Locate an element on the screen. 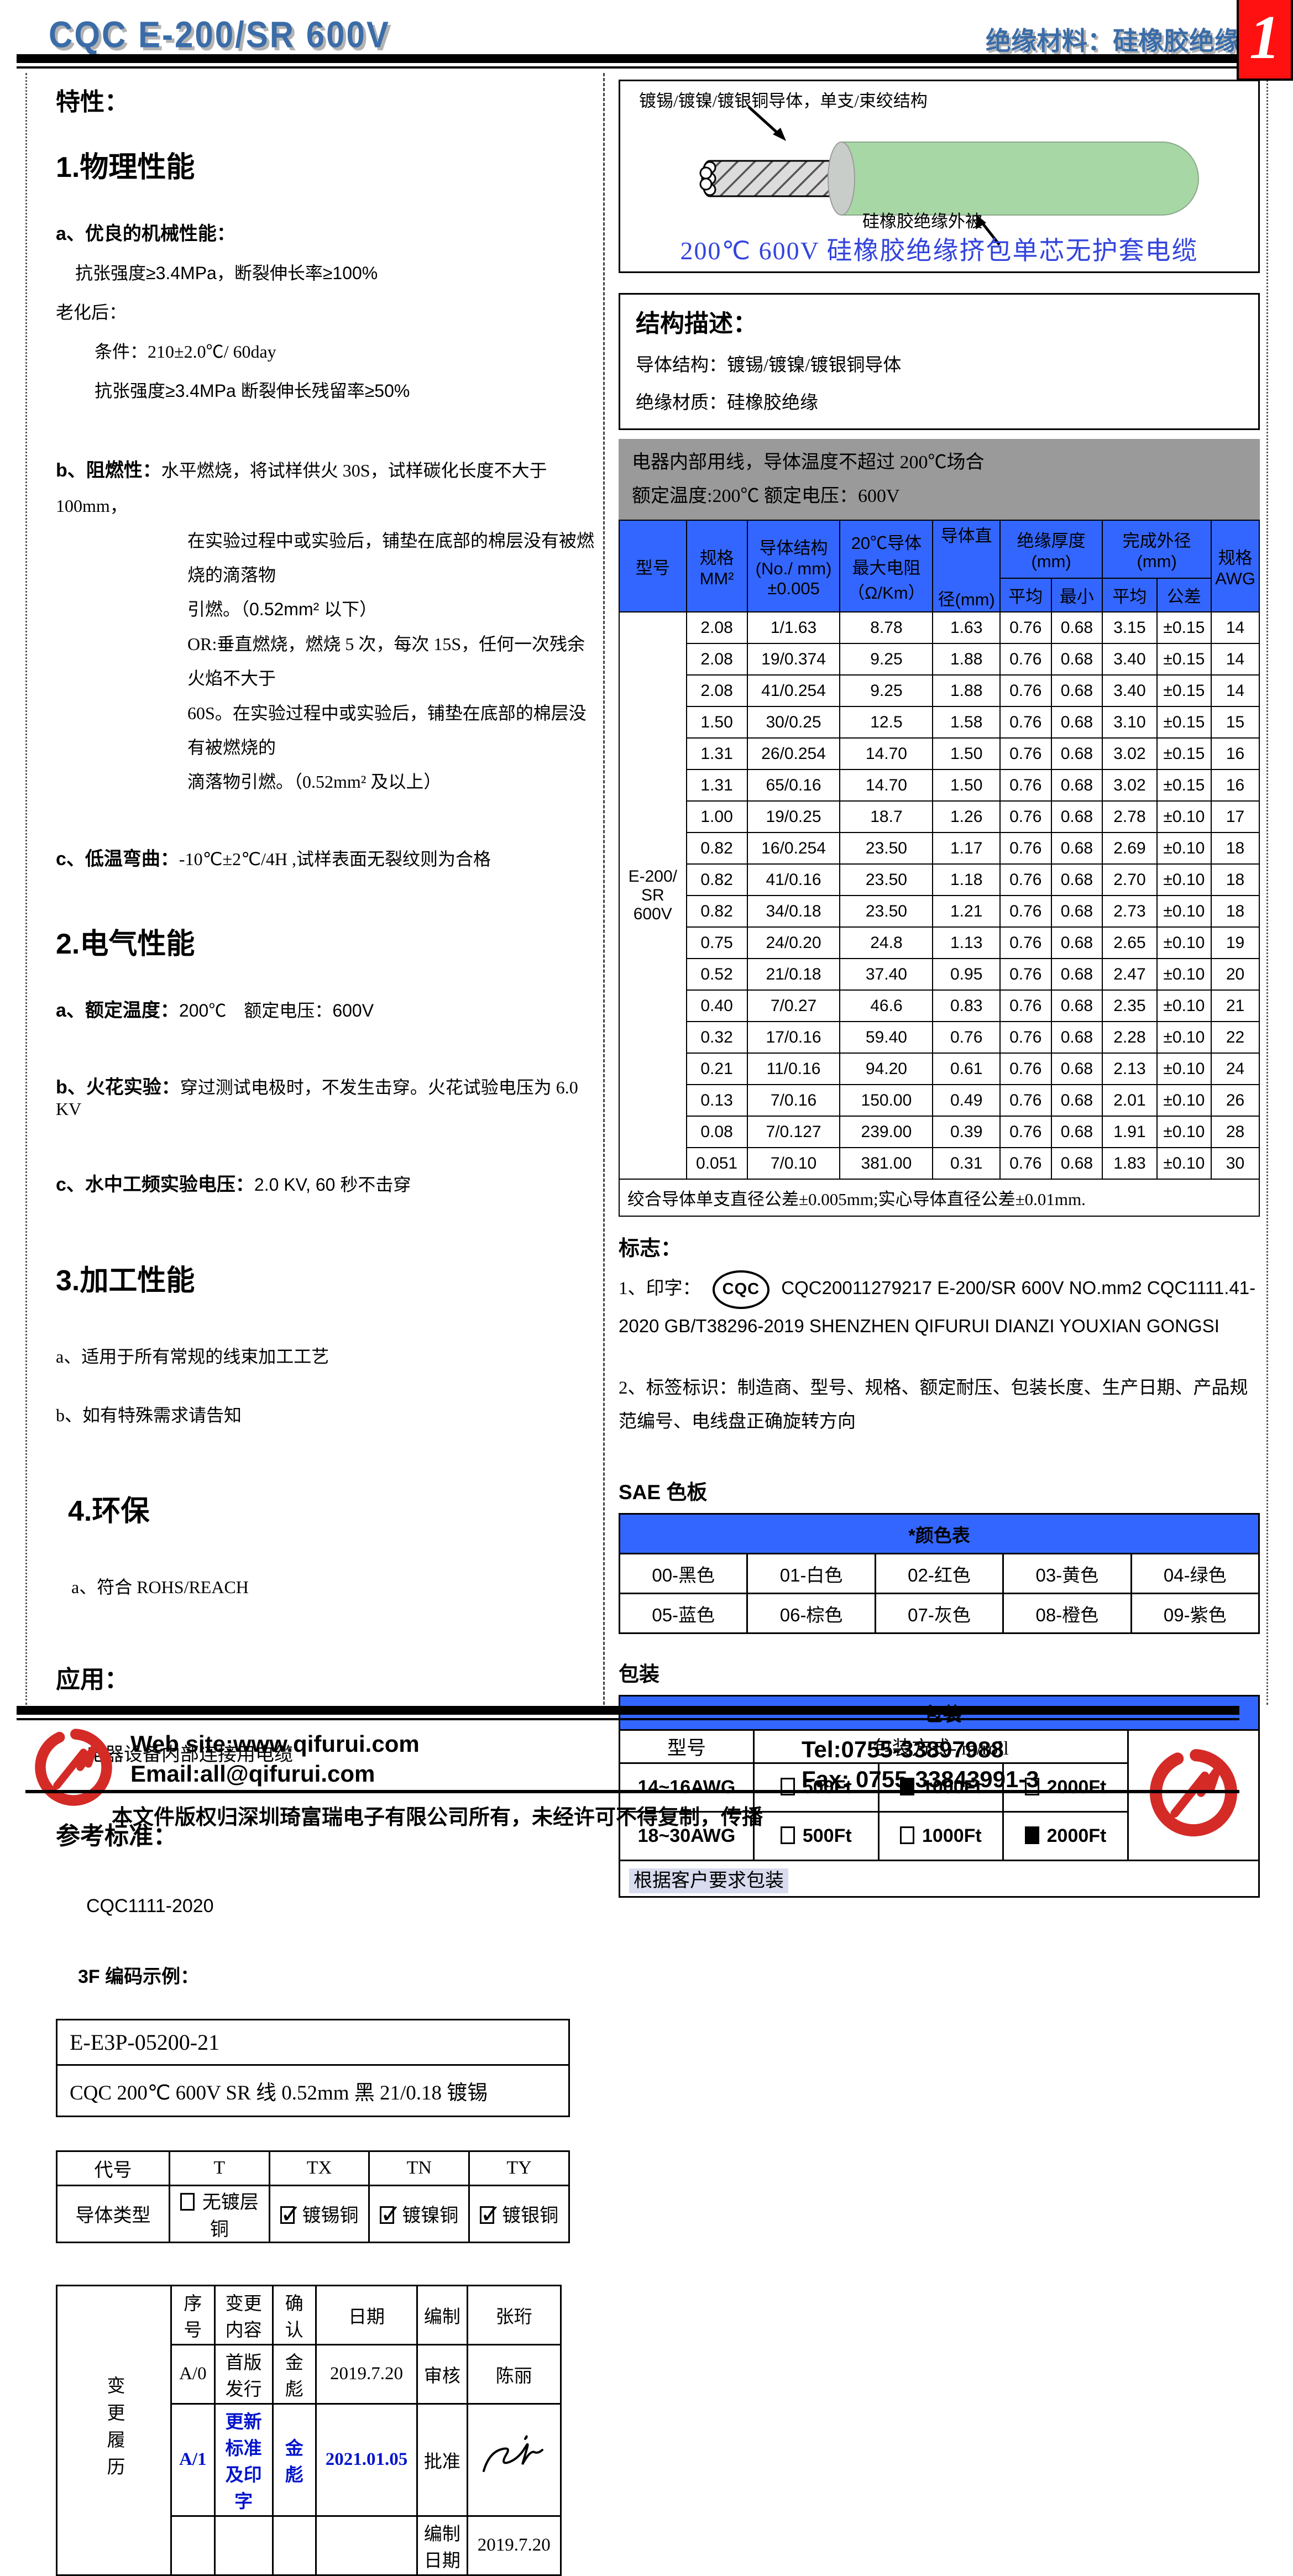 This screenshot has height=2576, width=1293. spec-cell: 0.82 is located at coordinates (716, 848).